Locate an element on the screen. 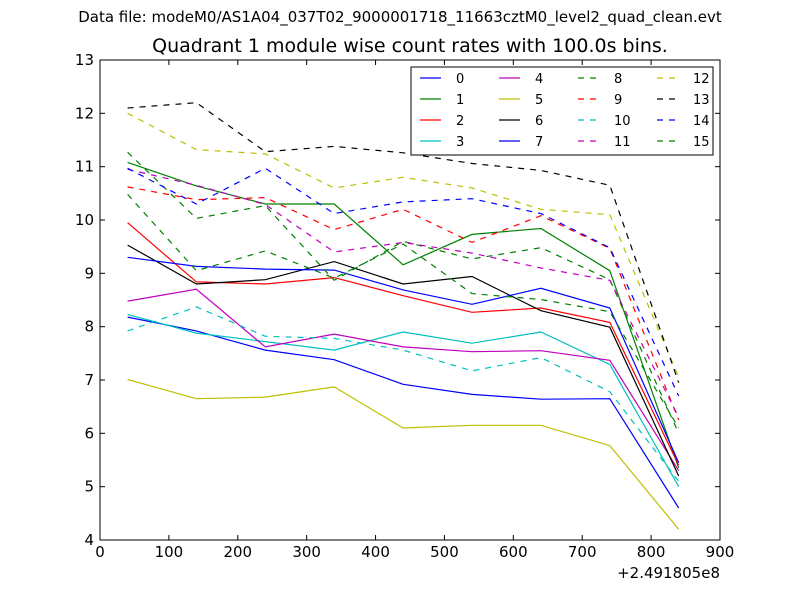  x-tick-label: 300 is located at coordinates (306, 552).